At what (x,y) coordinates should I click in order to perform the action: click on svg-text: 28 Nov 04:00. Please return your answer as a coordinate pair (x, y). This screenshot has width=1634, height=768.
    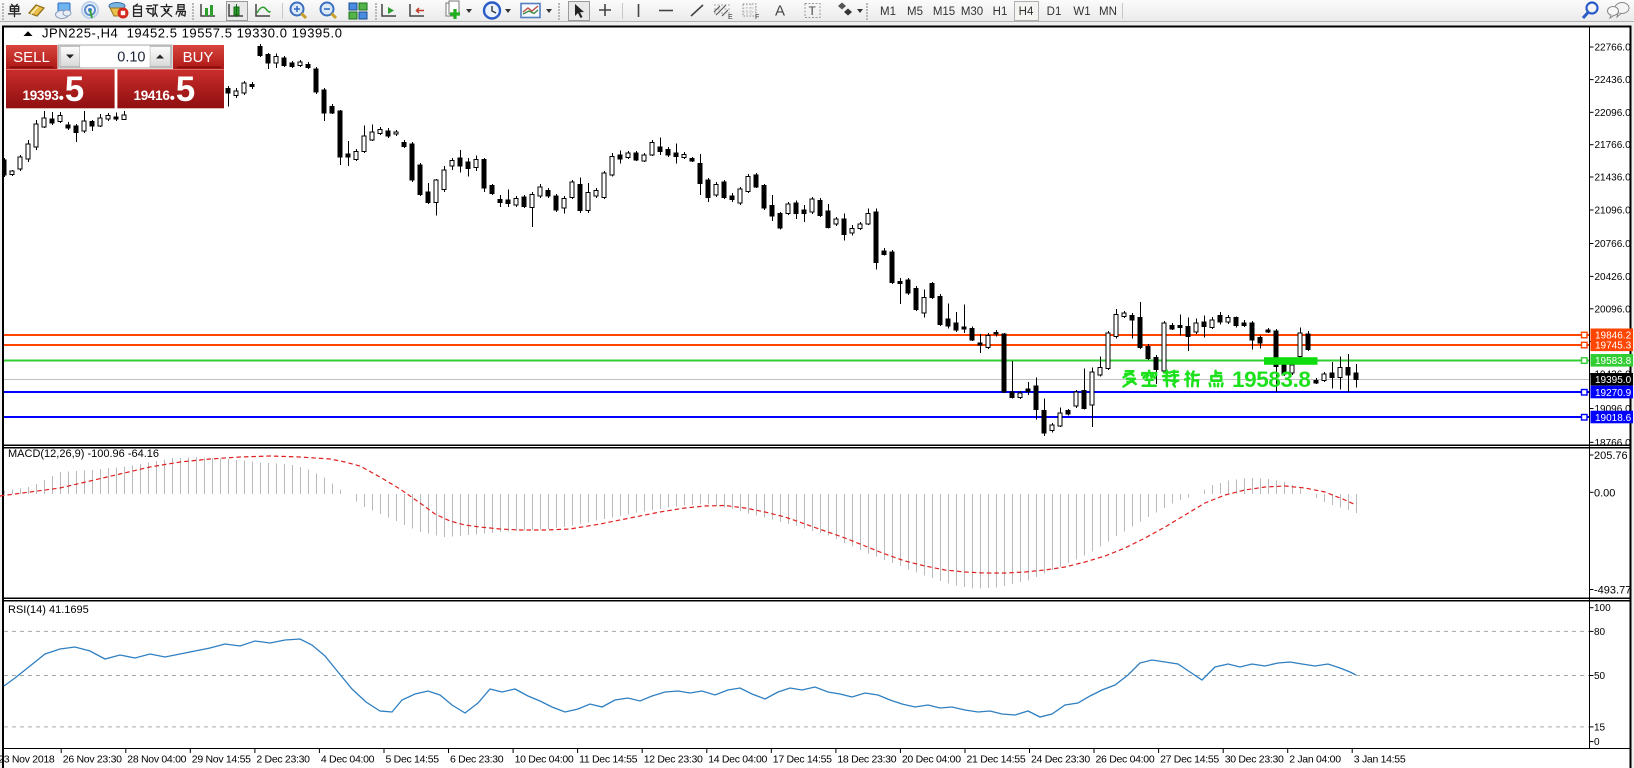
    Looking at the image, I should click on (156, 760).